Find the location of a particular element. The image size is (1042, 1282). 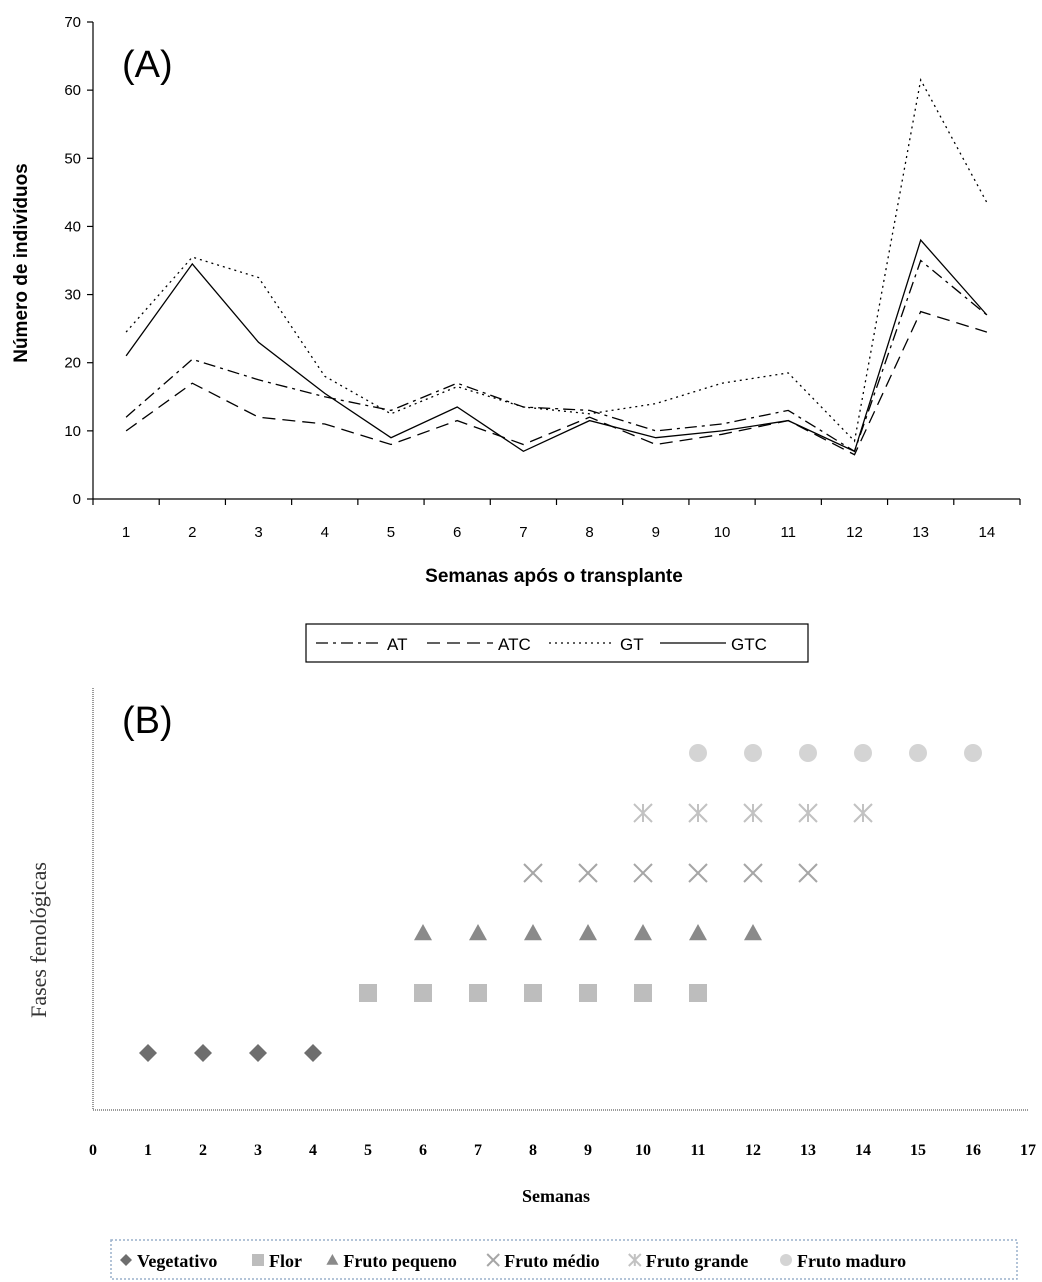

x-tick-label: 15 is located at coordinates (918, 1150).